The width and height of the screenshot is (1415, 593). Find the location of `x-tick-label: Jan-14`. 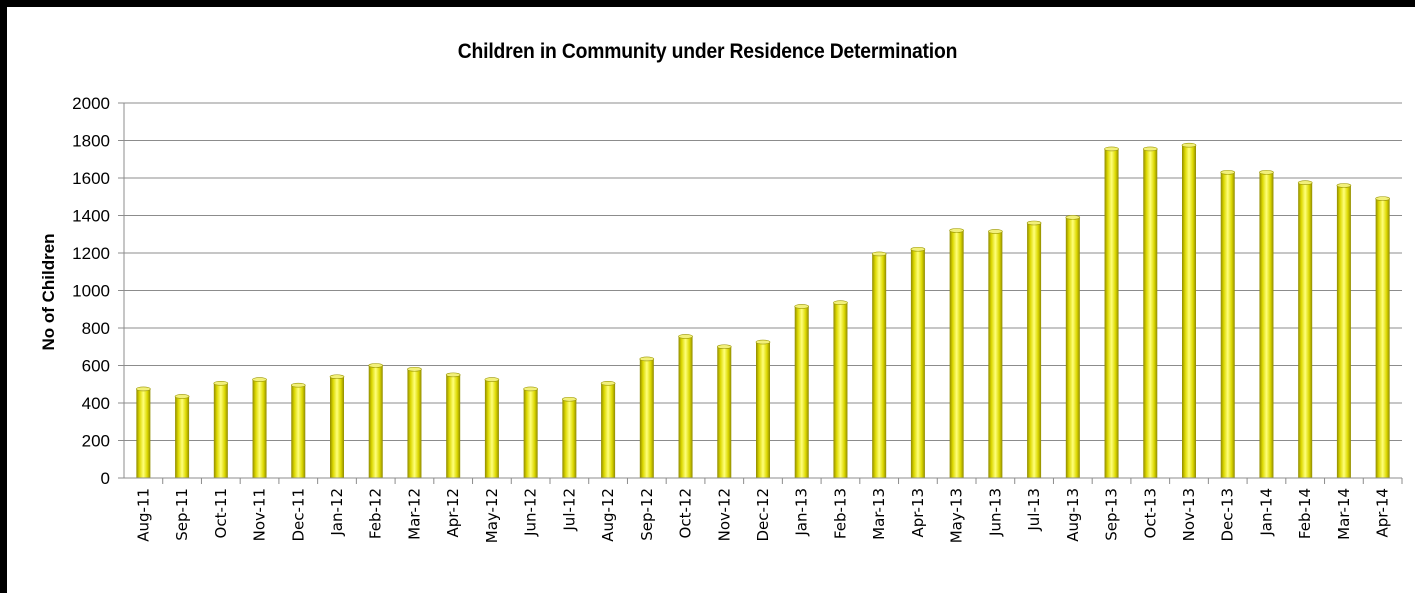

x-tick-label: Jan-14 is located at coordinates (1266, 512).